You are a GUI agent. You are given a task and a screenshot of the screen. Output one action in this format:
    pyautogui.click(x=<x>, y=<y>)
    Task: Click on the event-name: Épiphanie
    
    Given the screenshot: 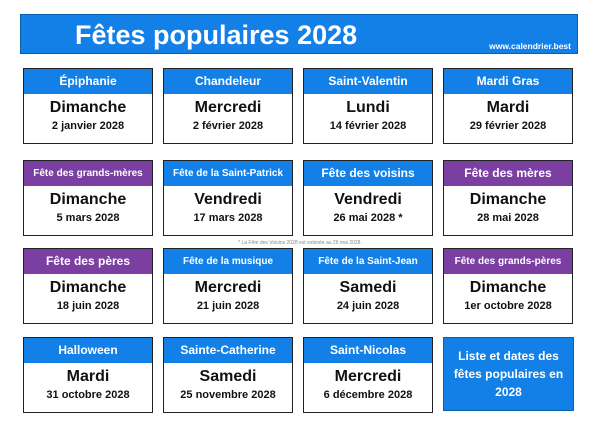 What is the action you would take?
    pyautogui.click(x=88, y=81)
    